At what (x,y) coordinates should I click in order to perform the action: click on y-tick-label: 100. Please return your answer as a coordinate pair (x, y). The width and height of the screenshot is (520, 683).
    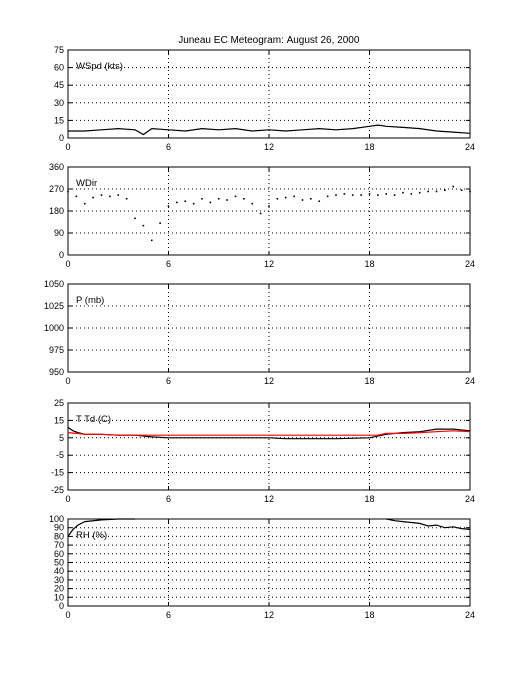
    Looking at the image, I should click on (56, 519).